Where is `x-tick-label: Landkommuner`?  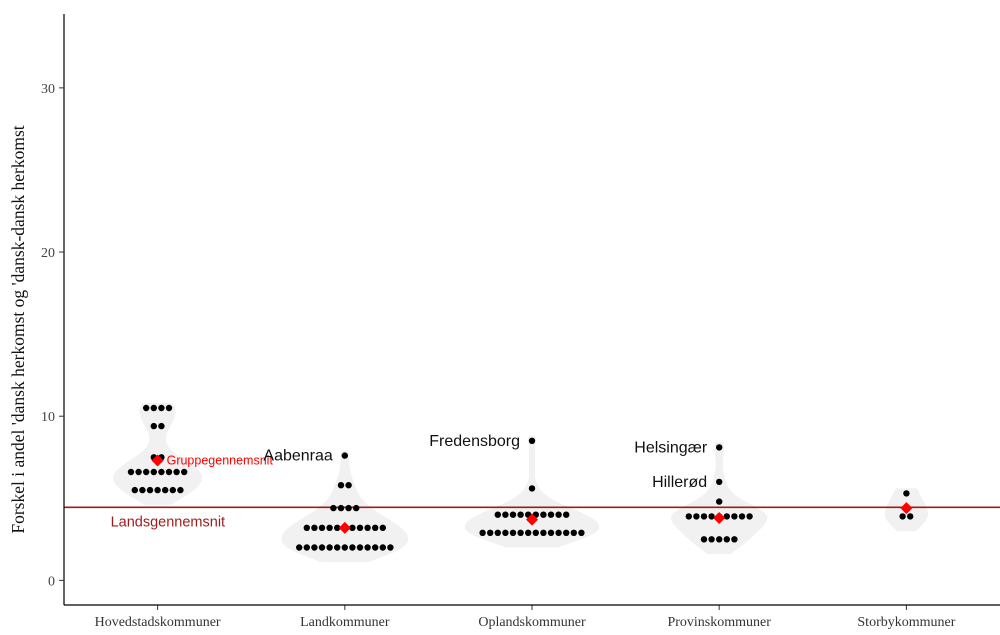 x-tick-label: Landkommuner is located at coordinates (345, 622).